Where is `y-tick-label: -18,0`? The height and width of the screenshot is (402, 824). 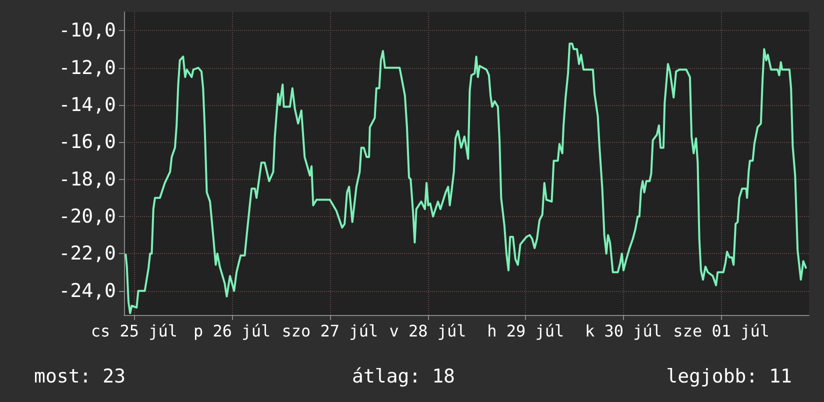
y-tick-label: -18,0 is located at coordinates (87, 179).